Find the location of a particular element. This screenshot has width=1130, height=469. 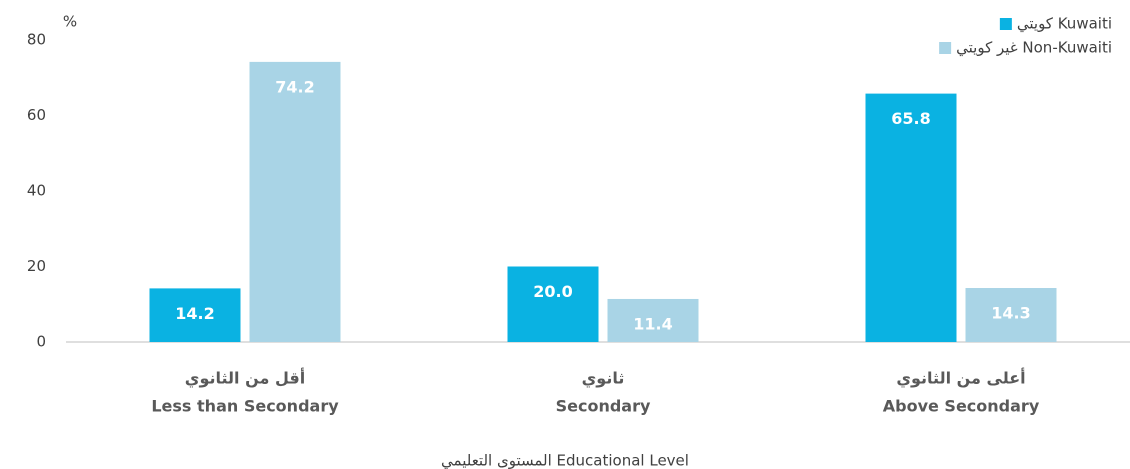

value-label: 11.4 is located at coordinates (652, 323).